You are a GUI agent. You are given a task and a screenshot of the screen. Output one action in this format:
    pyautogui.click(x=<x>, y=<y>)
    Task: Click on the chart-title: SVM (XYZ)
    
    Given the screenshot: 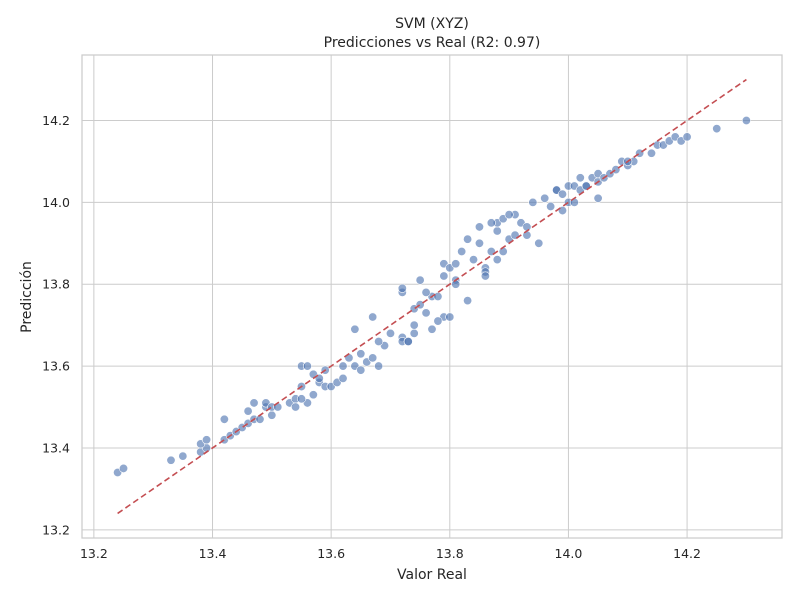 What is the action you would take?
    pyautogui.click(x=432, y=24)
    